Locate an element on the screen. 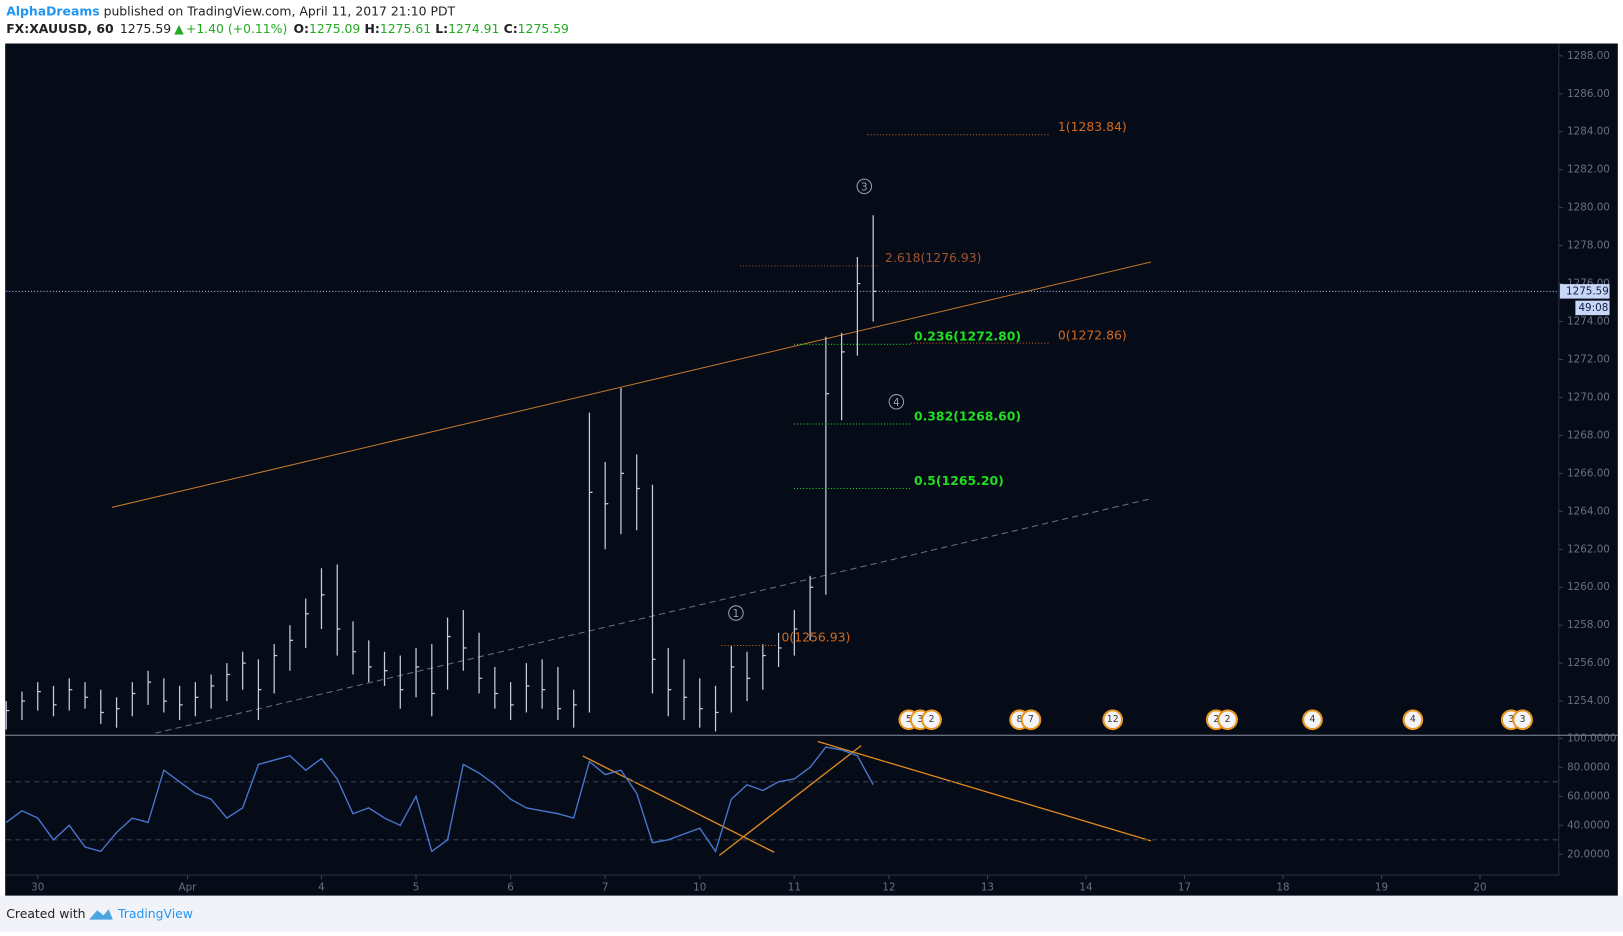 This screenshot has height=936, width=1623. rsi-y-tick-label: 40.0000 is located at coordinates (1588, 825).